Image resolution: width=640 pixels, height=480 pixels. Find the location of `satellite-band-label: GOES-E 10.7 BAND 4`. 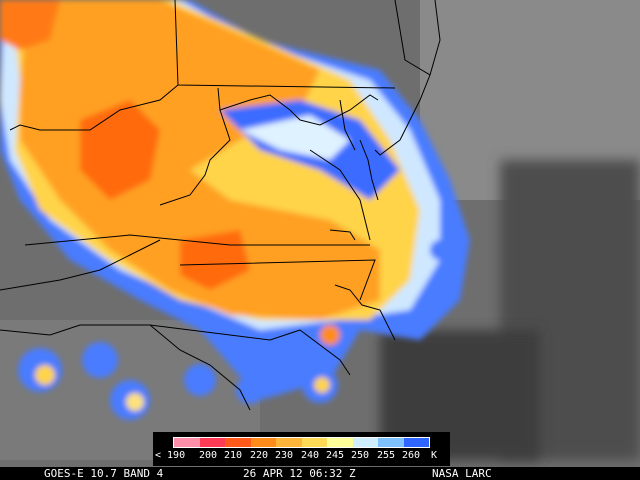

satellite-band-label: GOES-E 10.7 BAND 4 is located at coordinates (104, 473).